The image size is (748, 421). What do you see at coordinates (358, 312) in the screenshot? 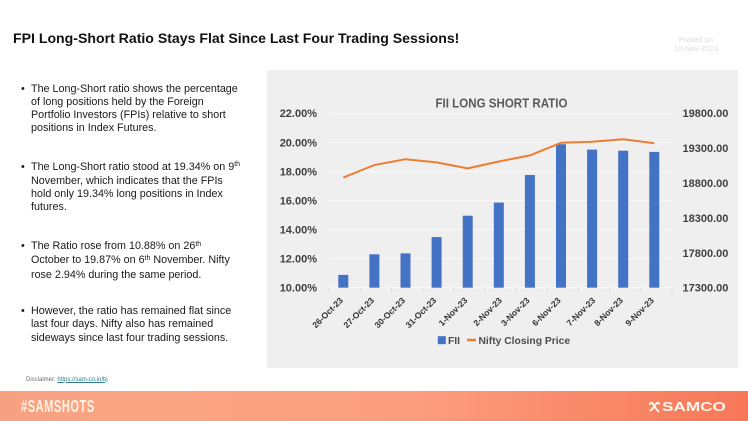
I see `svg-text: 27-Oct-23` at bounding box center [358, 312].